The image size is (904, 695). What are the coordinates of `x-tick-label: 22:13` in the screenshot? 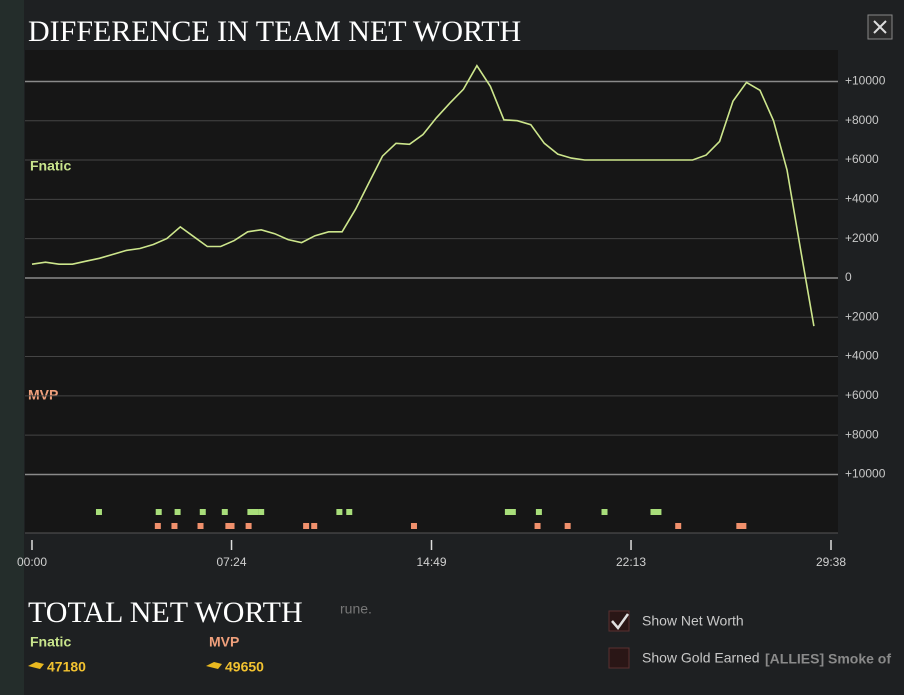 It's located at (631, 562).